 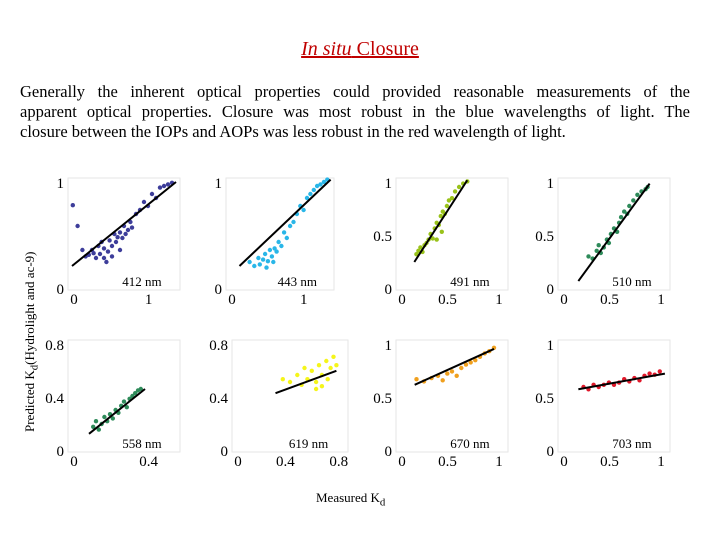 What do you see at coordinates (218, 399) in the screenshot?
I see `y-tick-label: 0.4` at bounding box center [218, 399].